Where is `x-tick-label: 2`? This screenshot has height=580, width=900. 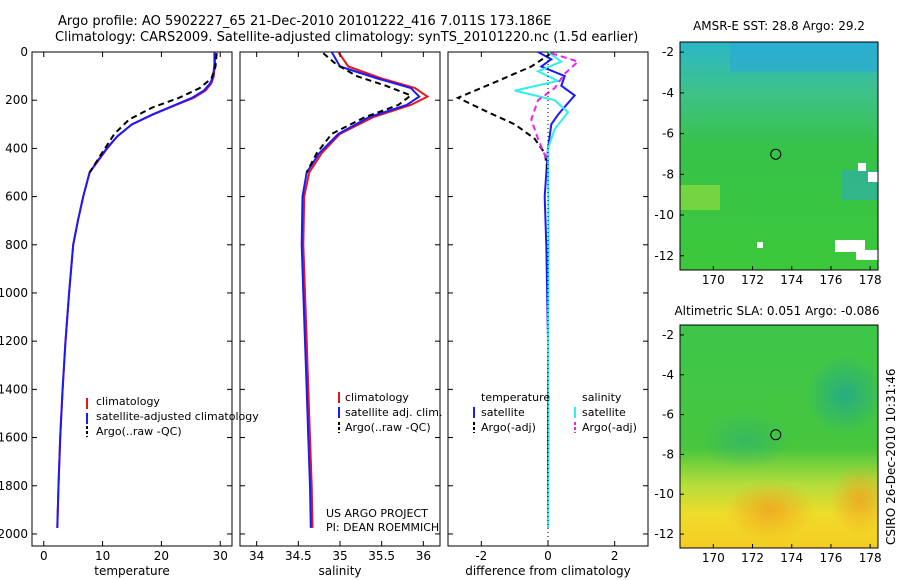 x-tick-label: 2 is located at coordinates (615, 556).